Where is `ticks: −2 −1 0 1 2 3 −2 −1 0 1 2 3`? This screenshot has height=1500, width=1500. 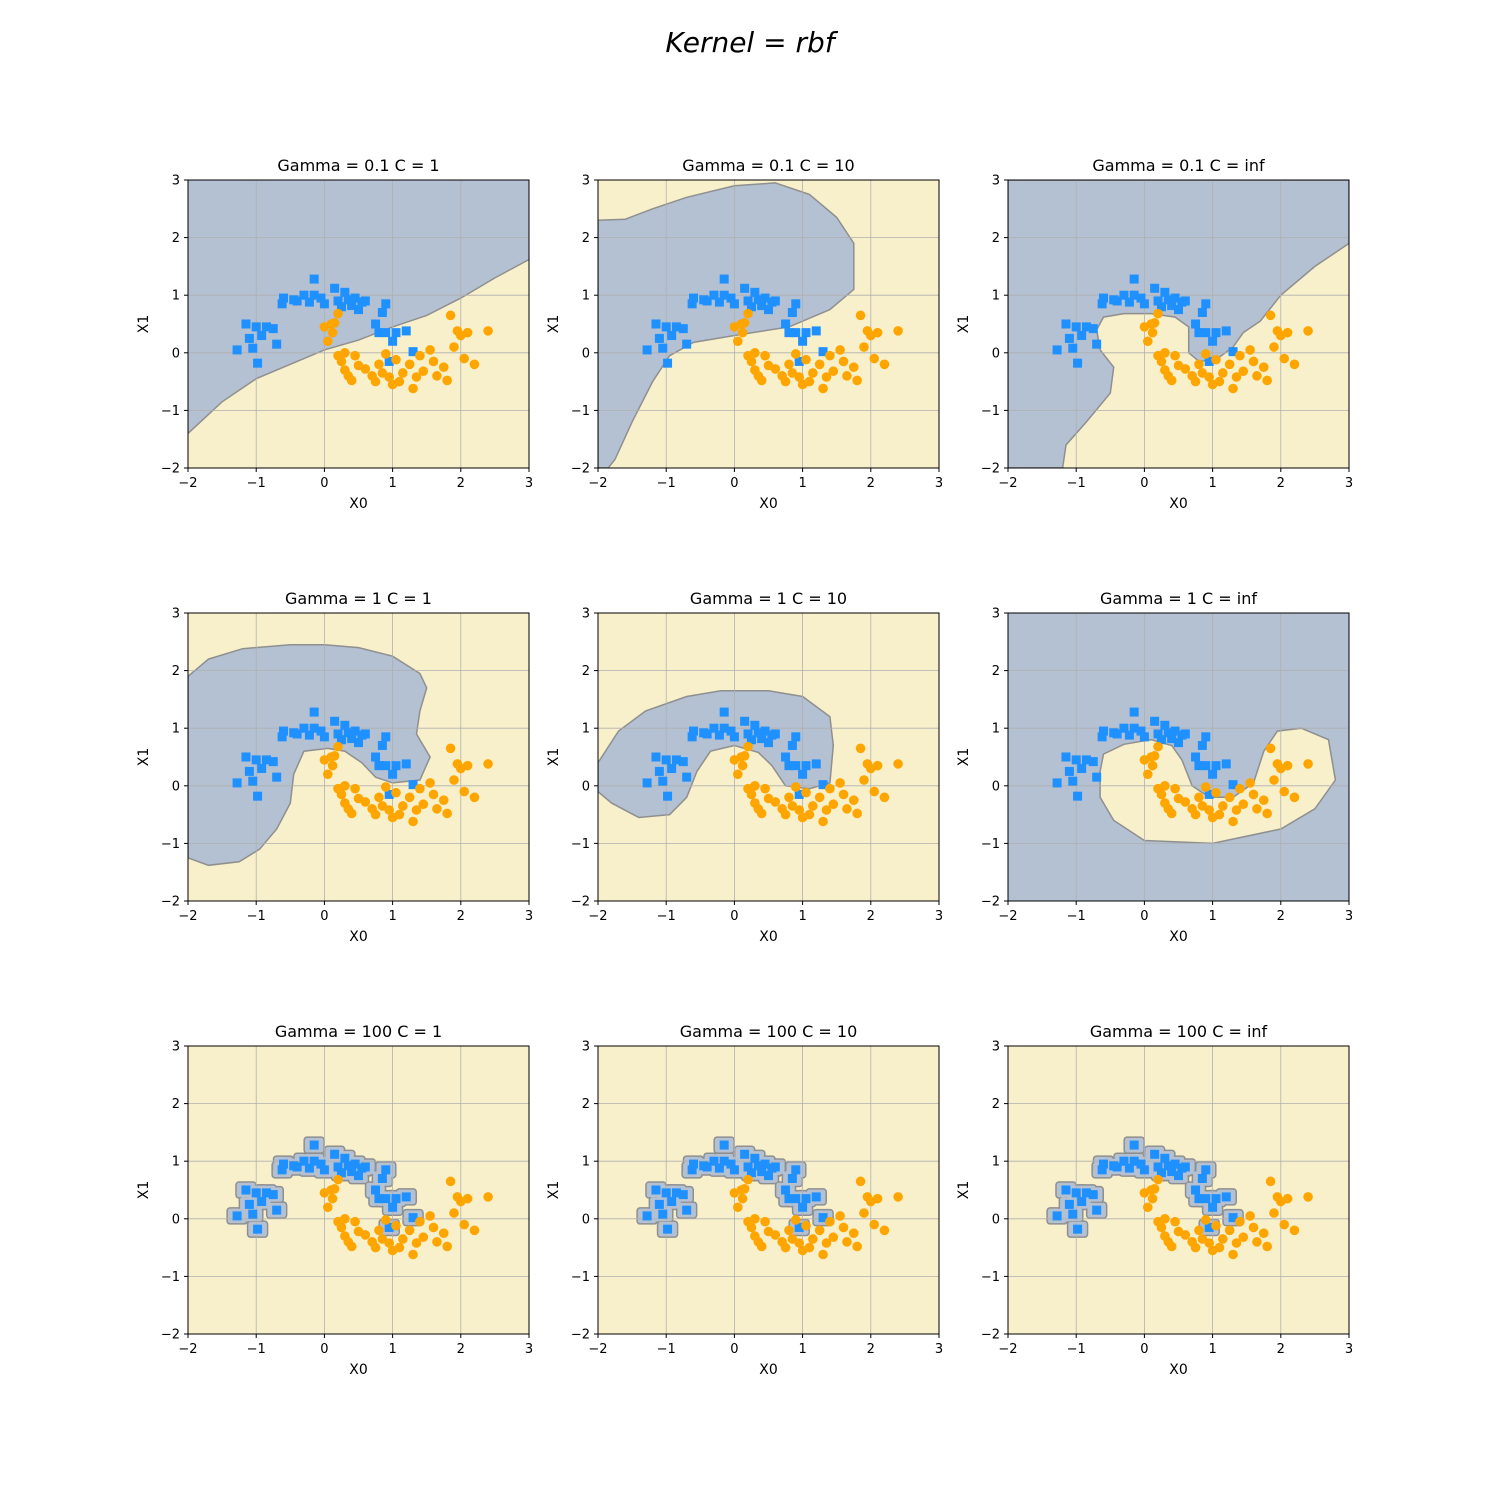 ticks: −2 −1 0 1 2 3 −2 −1 0 1 2 3 is located at coordinates (347, 1199).